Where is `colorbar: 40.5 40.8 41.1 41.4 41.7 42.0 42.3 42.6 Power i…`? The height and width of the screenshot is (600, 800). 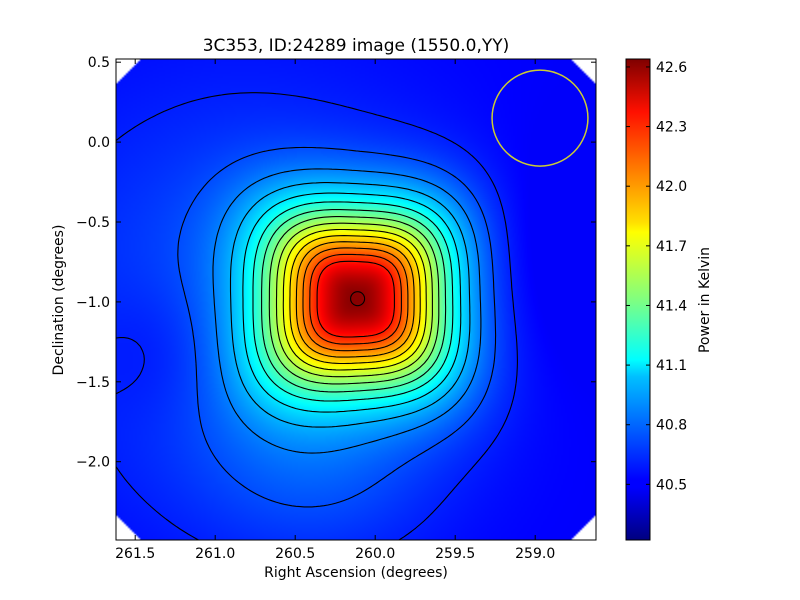
colorbar: 40.5 40.8 41.1 41.4 41.7 42.0 42.3 42.6 Power i… is located at coordinates (669, 299).